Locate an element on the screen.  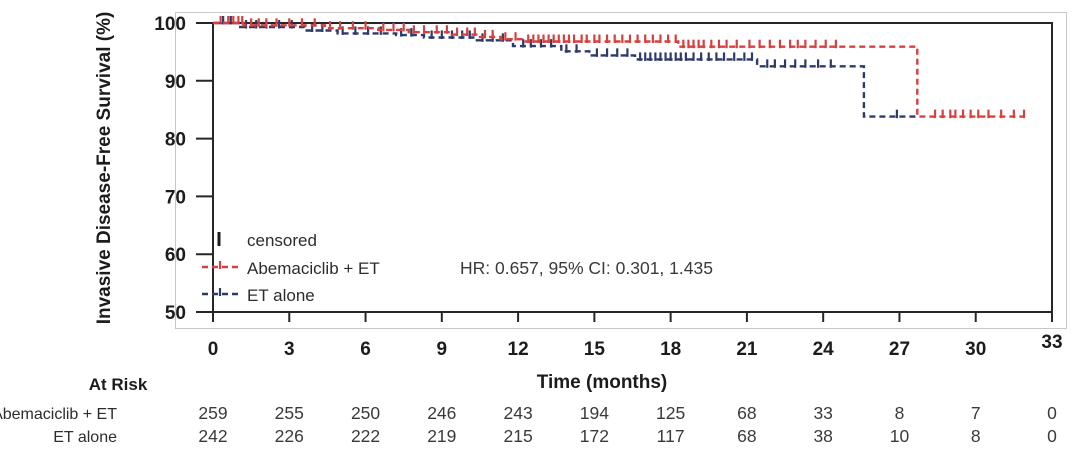
x-tick-label: 24 is located at coordinates (824, 349).